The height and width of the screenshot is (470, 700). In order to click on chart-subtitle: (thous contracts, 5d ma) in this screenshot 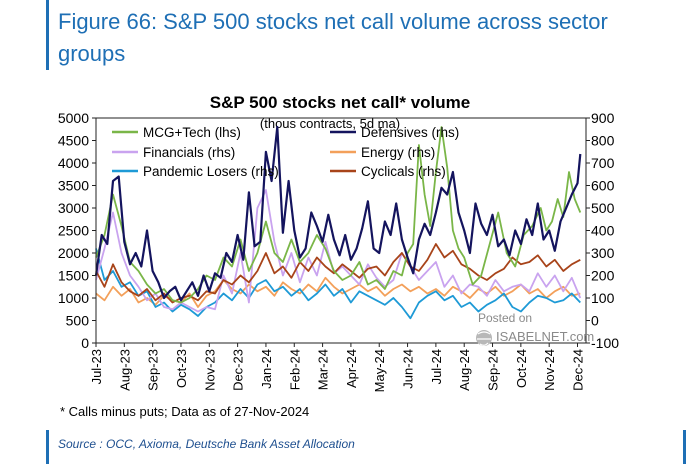, I will do `click(330, 123)`.